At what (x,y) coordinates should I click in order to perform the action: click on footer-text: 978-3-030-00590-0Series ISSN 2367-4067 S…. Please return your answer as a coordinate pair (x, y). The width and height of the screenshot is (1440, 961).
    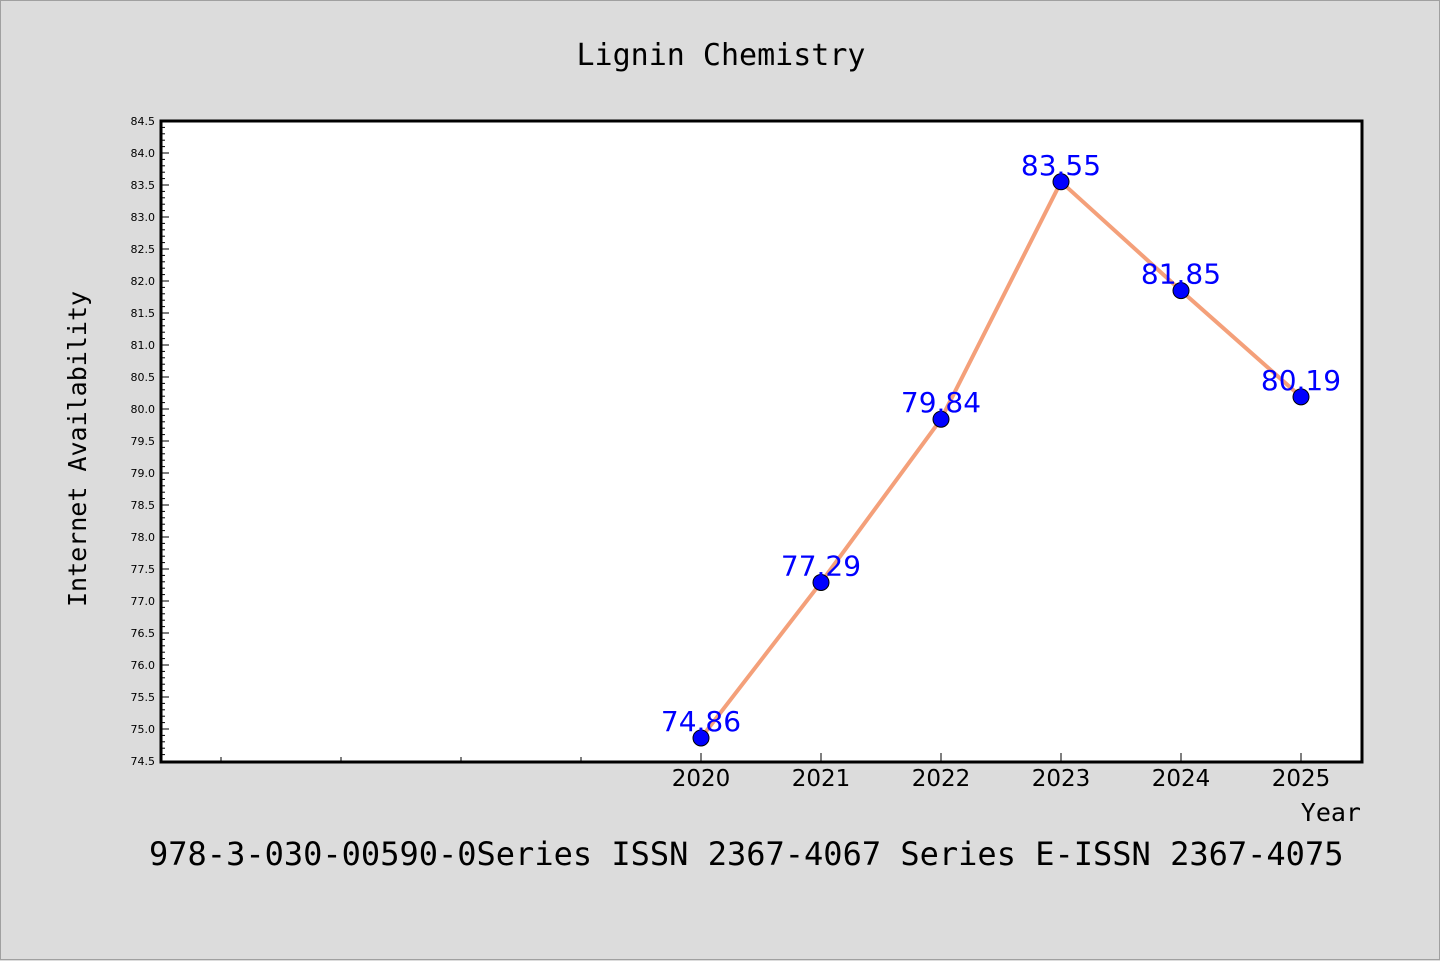
    Looking at the image, I should click on (746, 854).